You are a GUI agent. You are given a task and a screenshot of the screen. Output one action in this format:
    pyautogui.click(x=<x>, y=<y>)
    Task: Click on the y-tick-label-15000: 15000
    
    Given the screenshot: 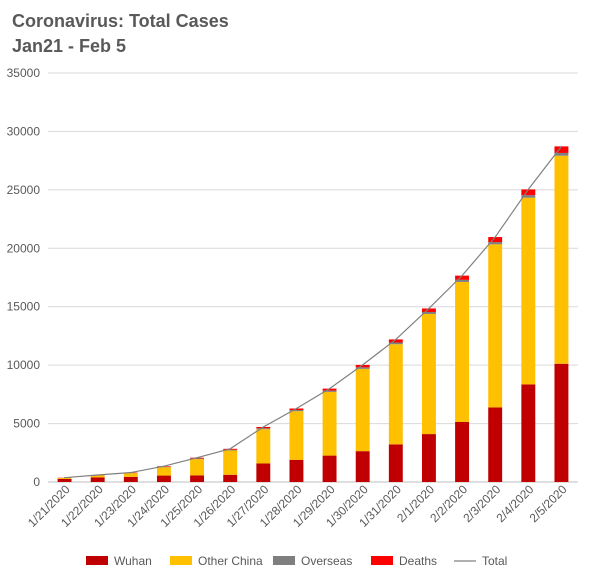 What is the action you would take?
    pyautogui.click(x=24, y=307)
    